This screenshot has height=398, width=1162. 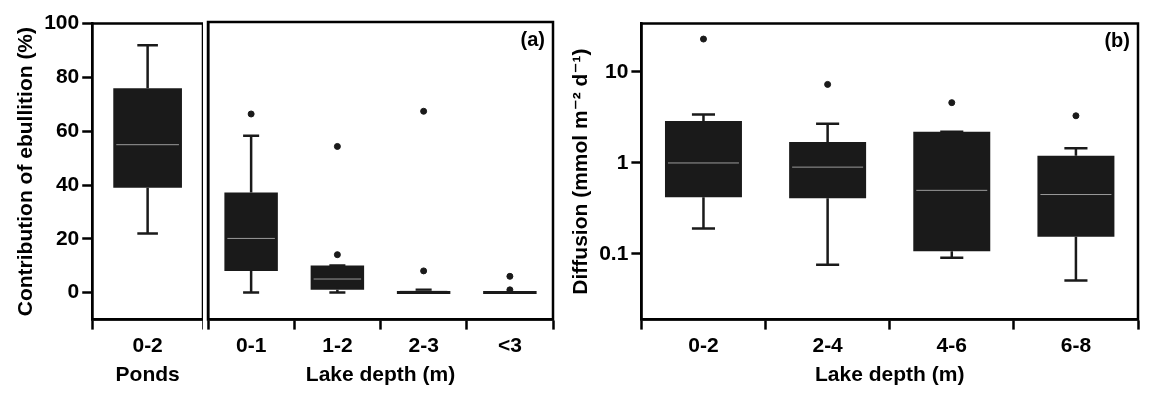 What do you see at coordinates (617, 70) in the screenshot?
I see `y-tick-label: 10` at bounding box center [617, 70].